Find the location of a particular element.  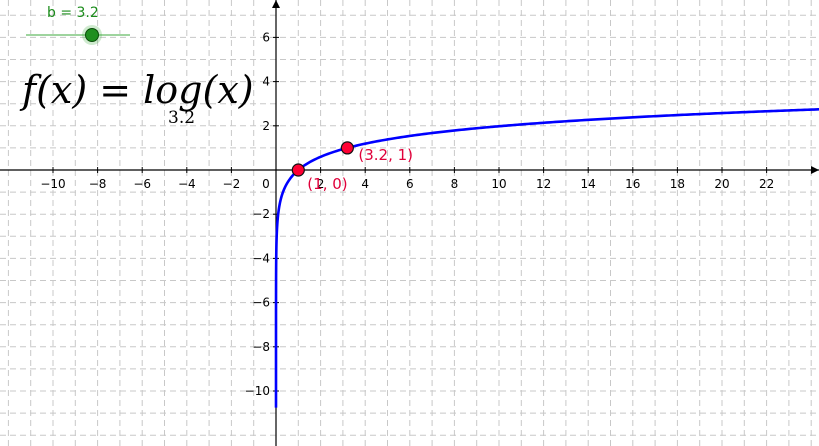

slider-knob is located at coordinates (92, 35).